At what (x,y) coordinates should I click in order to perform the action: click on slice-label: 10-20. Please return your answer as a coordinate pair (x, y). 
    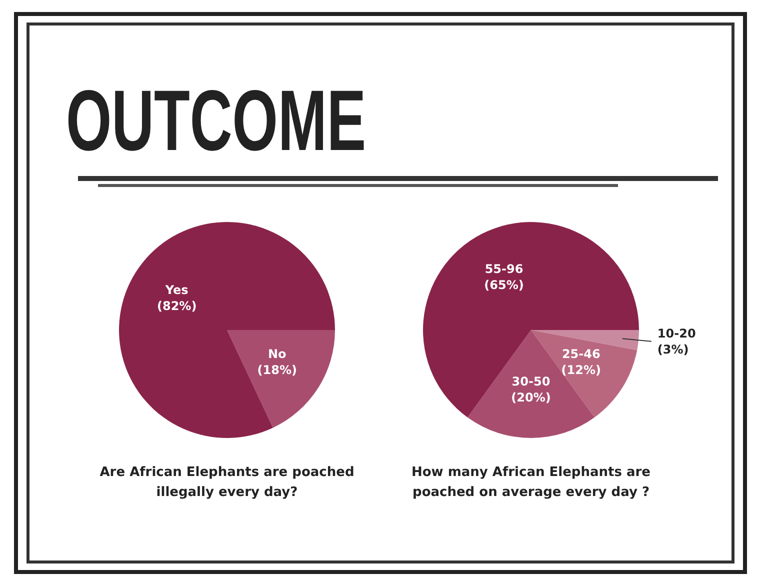
    Looking at the image, I should click on (676, 333).